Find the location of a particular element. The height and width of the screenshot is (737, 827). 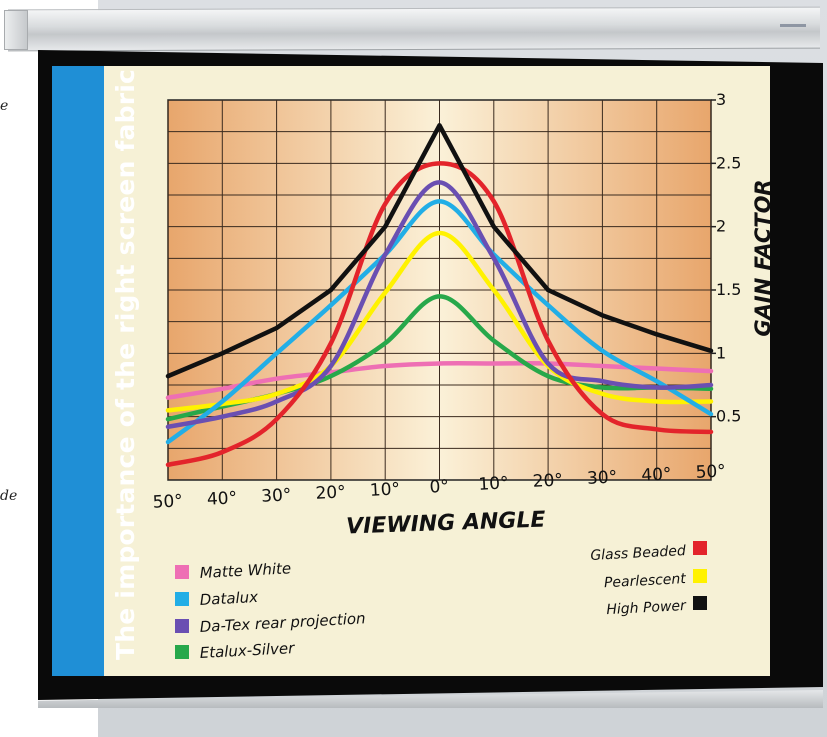

housing-end-cap is located at coordinates (16, 30).